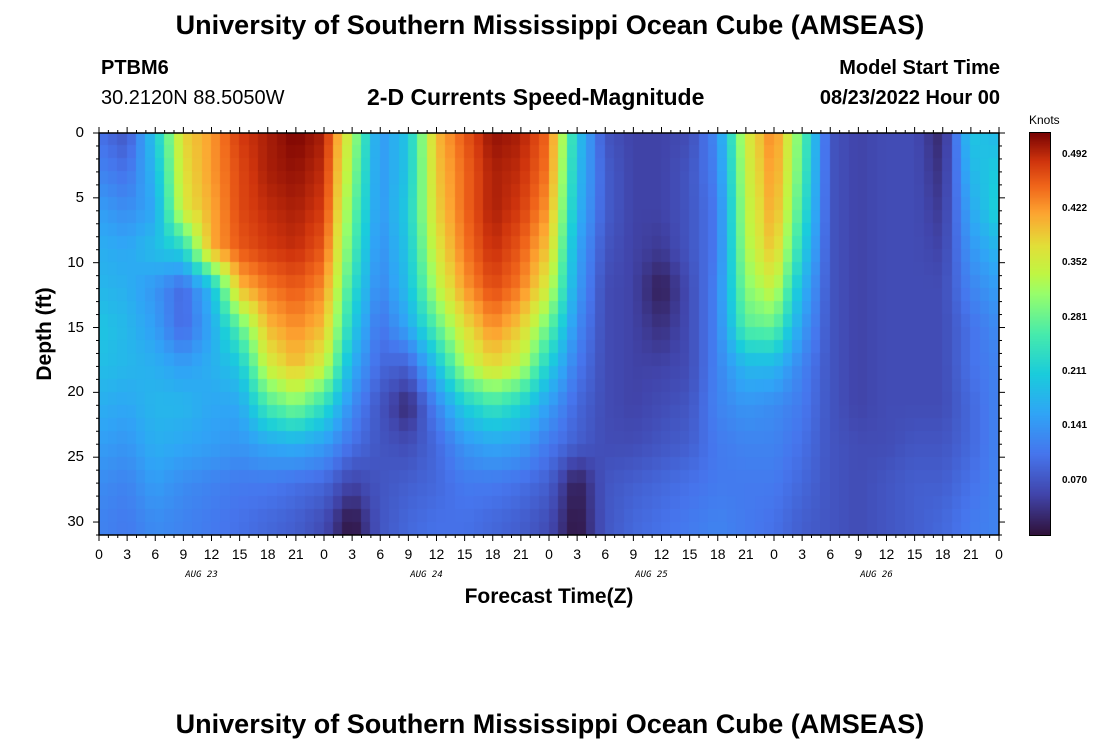 The height and width of the screenshot is (750, 1100). What do you see at coordinates (1075, 317) in the screenshot?
I see `colorbar-tick-label: 0.281` at bounding box center [1075, 317].